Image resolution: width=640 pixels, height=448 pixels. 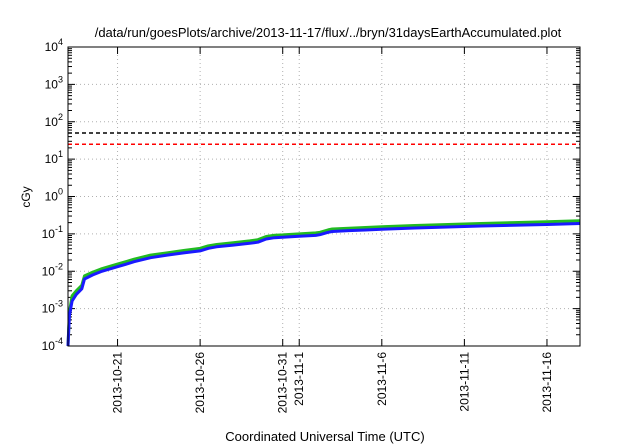 What do you see at coordinates (52, 344) in the screenshot?
I see `y-tick-label: 10⁻⁴` at bounding box center [52, 344].